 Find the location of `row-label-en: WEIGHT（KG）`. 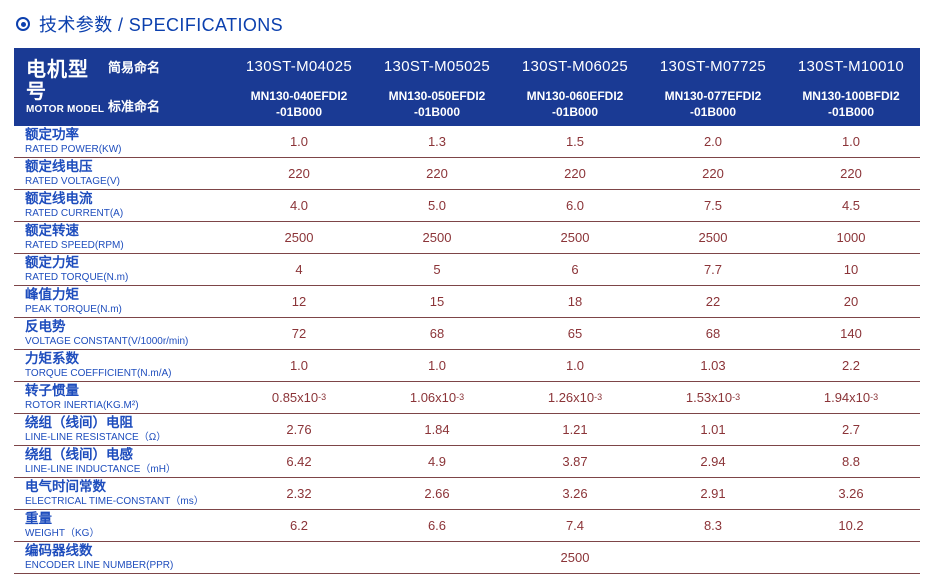

row-label-en: WEIGHT（KG） is located at coordinates (62, 533).